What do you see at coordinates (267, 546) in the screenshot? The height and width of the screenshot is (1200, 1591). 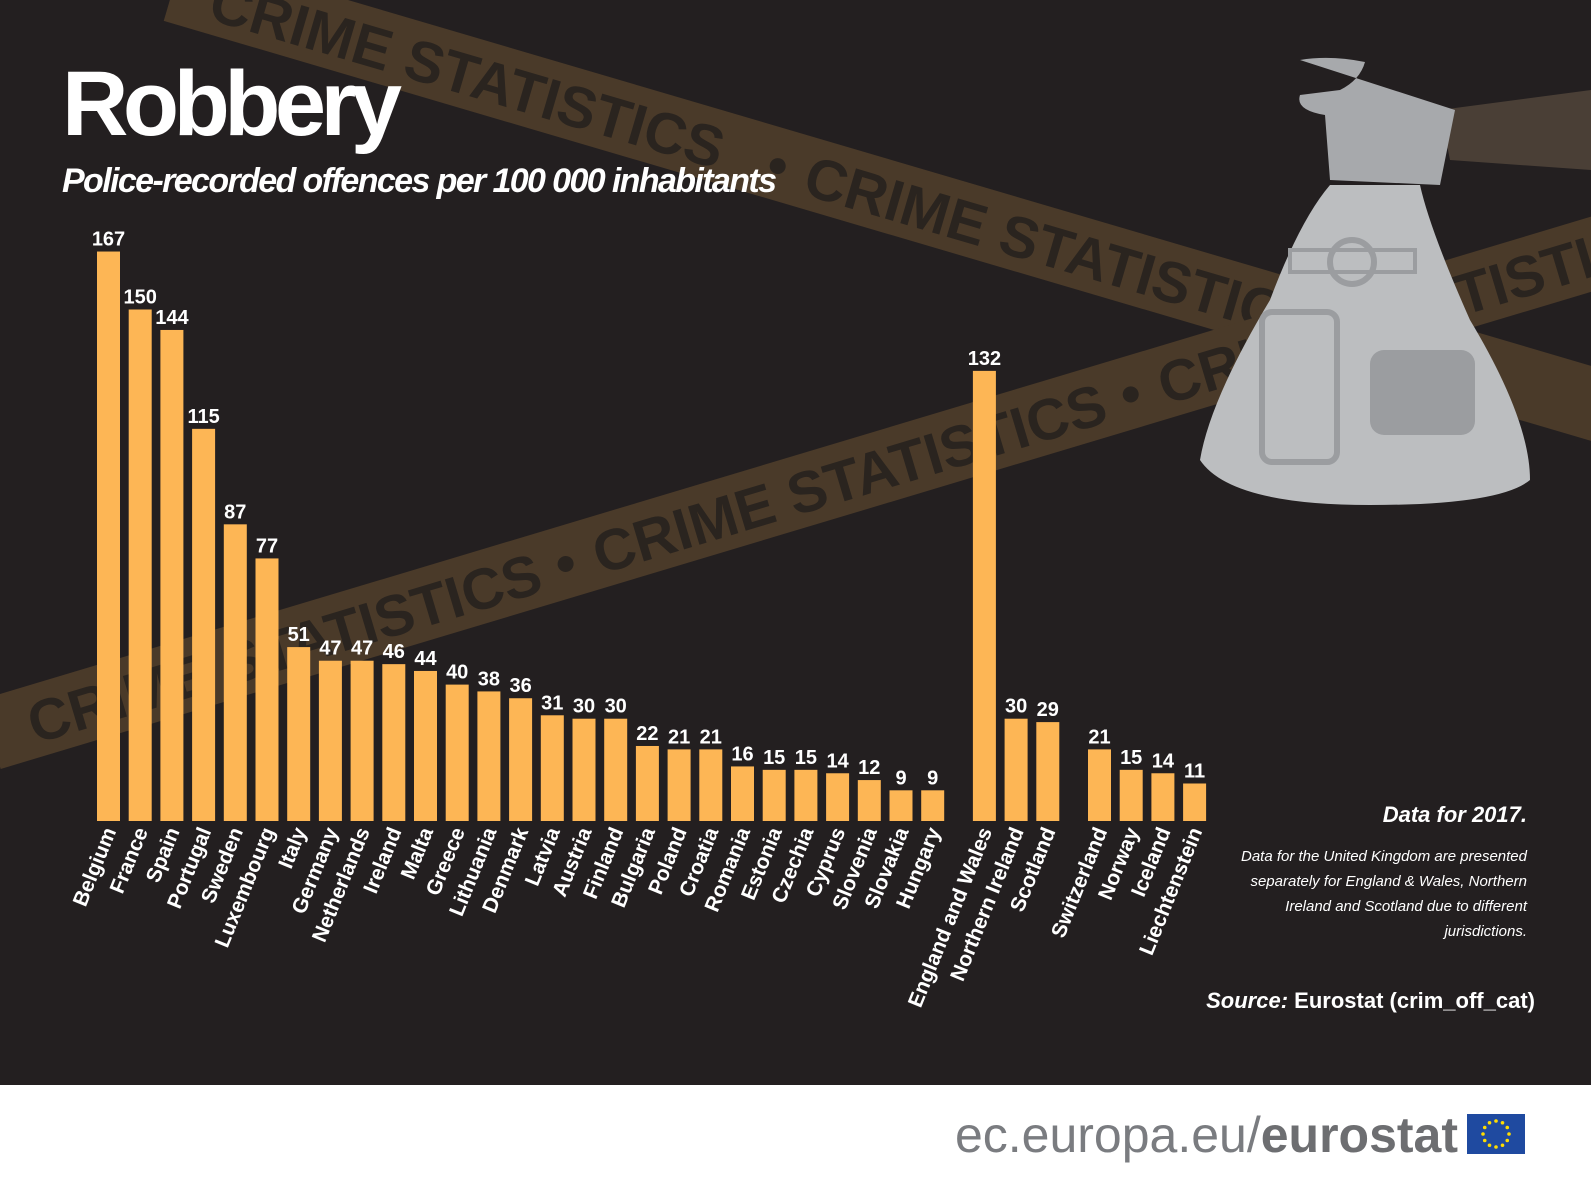 I see `value-label: 77` at bounding box center [267, 546].